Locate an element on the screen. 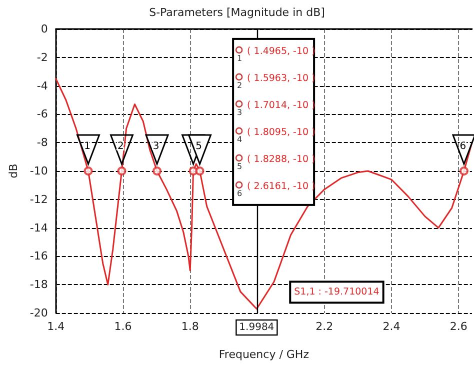 The height and width of the screenshot is (370, 474). y-tick-label: -18 is located at coordinates (39, 285).